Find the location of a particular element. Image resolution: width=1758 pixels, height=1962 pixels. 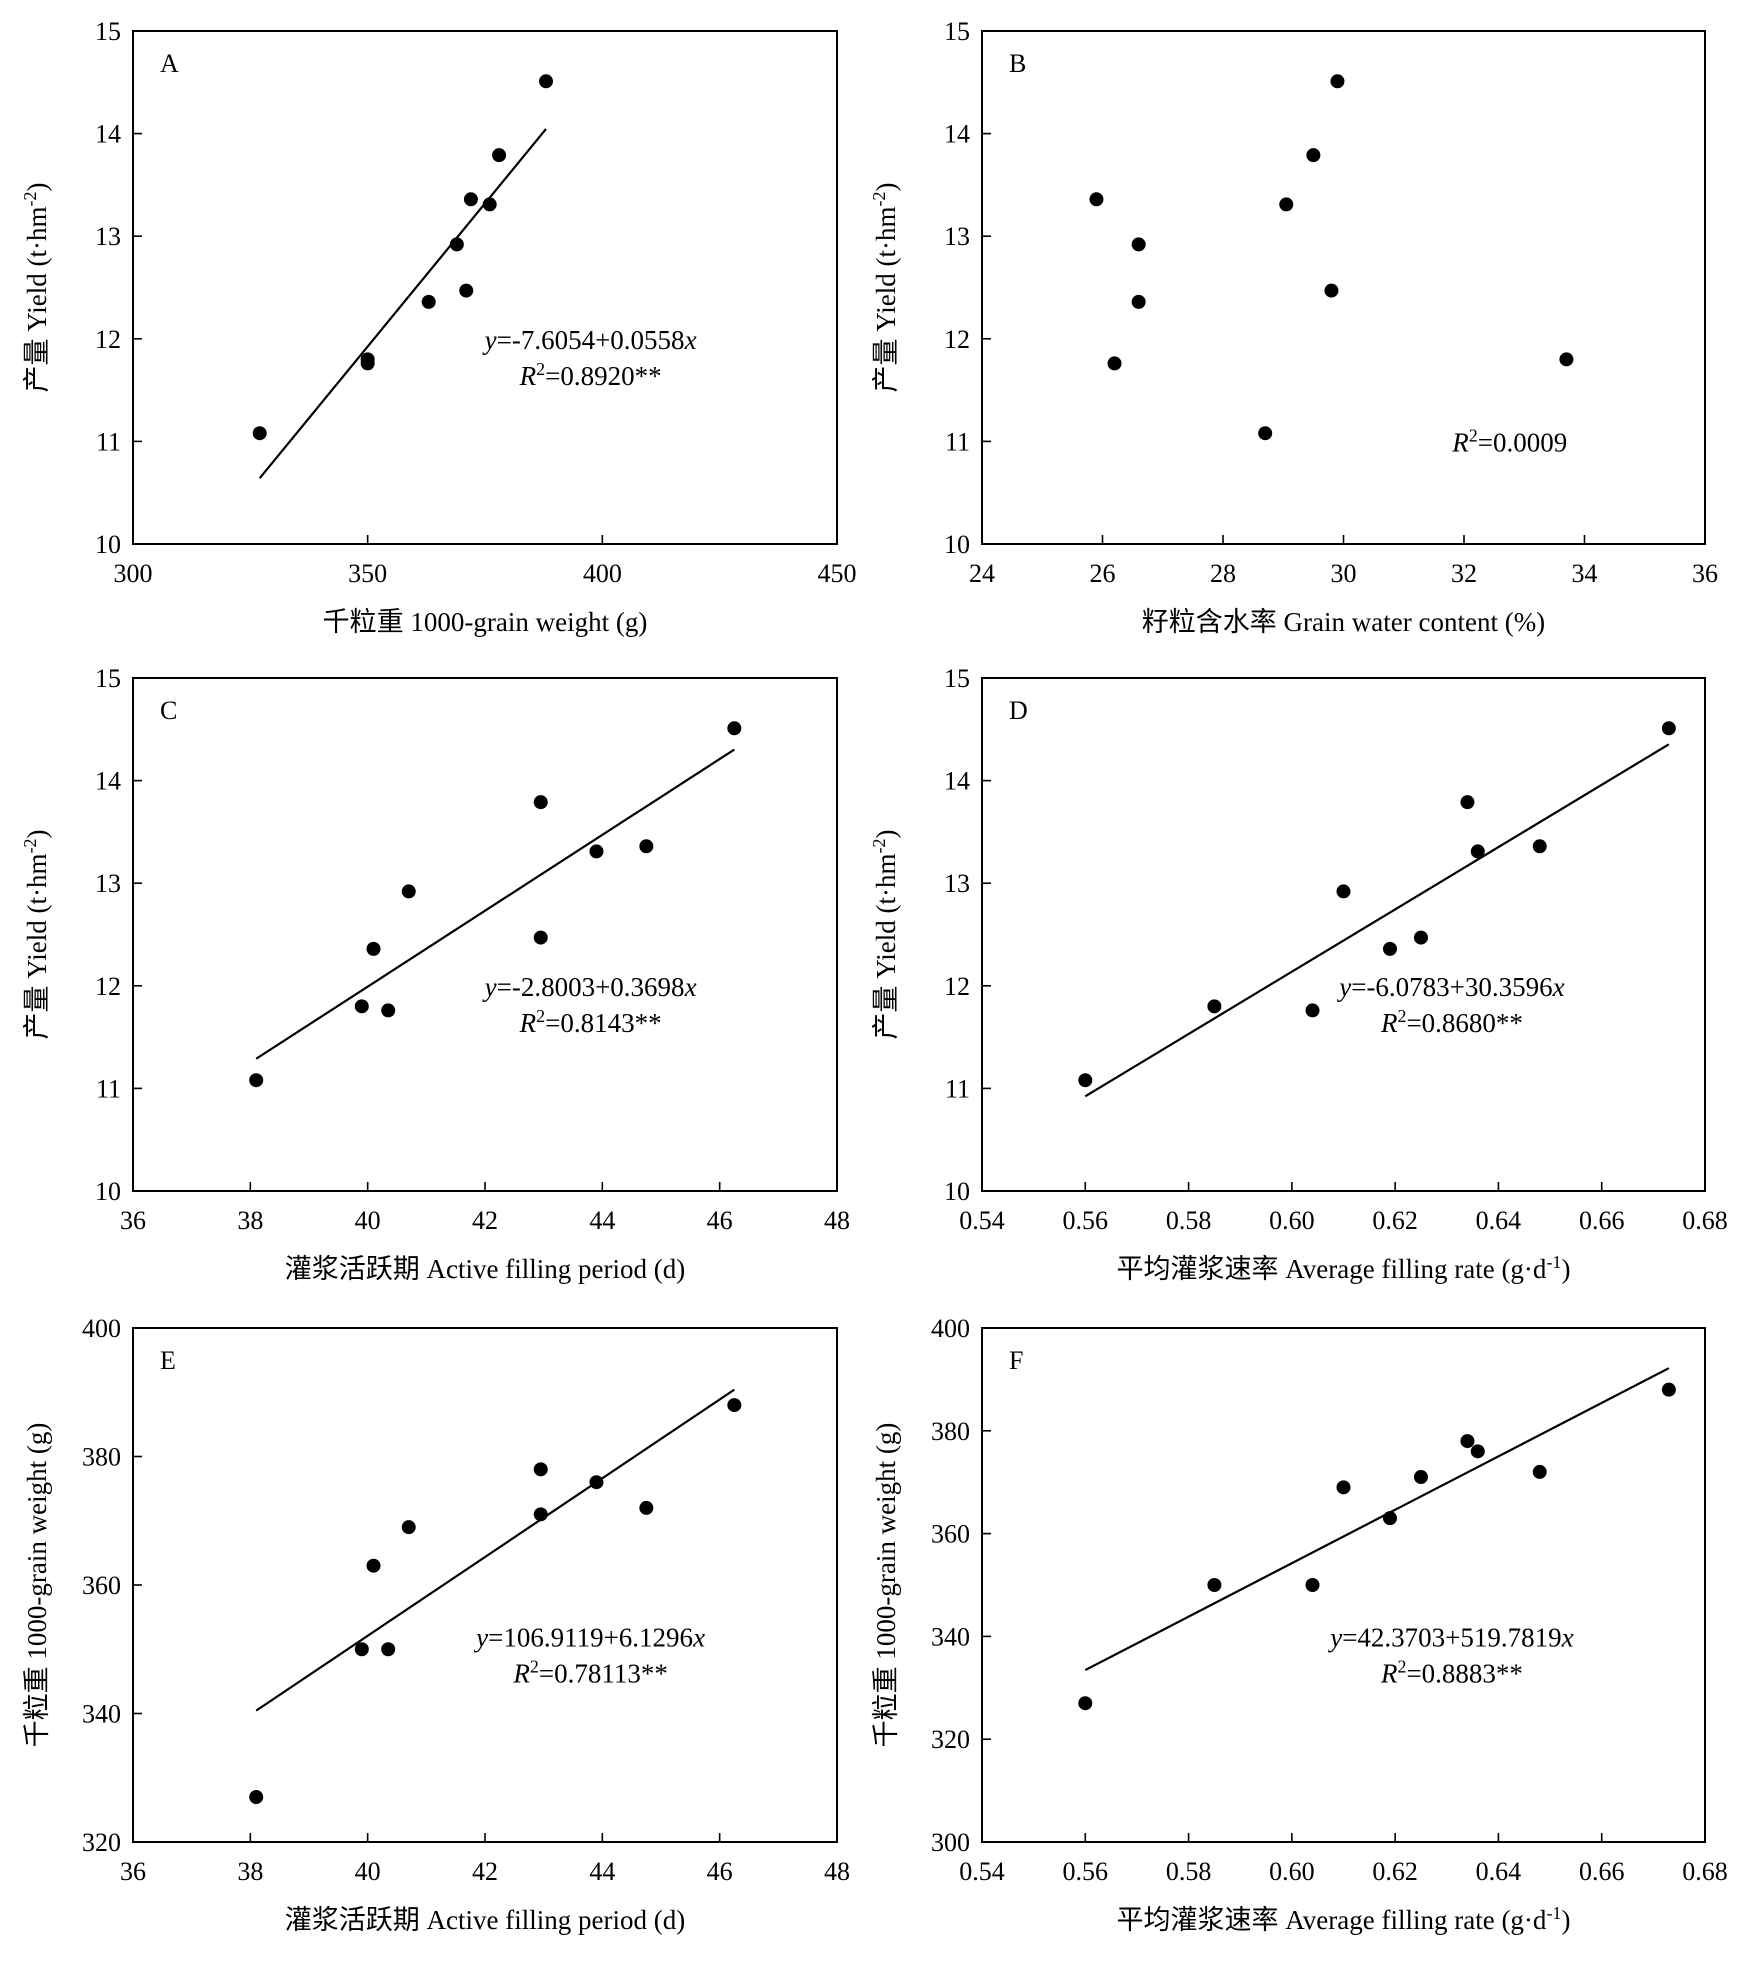

r-squared-label: R2=0.8920** is located at coordinates (590, 375).